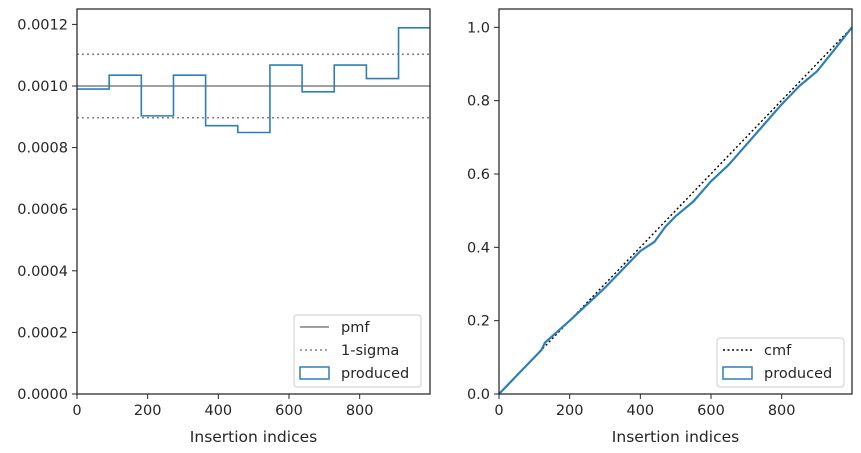 The image size is (861, 453). Describe the element at coordinates (42, 87) in the screenshot. I see `y-tick-label: 0.0010` at that location.